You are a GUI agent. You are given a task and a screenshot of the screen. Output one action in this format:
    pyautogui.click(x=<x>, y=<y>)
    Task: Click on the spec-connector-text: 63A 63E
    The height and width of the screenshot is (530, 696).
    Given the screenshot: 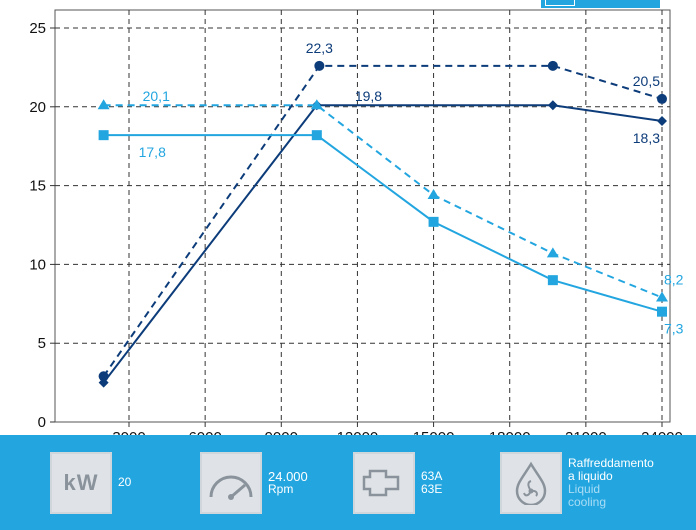 What is the action you would take?
    pyautogui.click(x=432, y=482)
    